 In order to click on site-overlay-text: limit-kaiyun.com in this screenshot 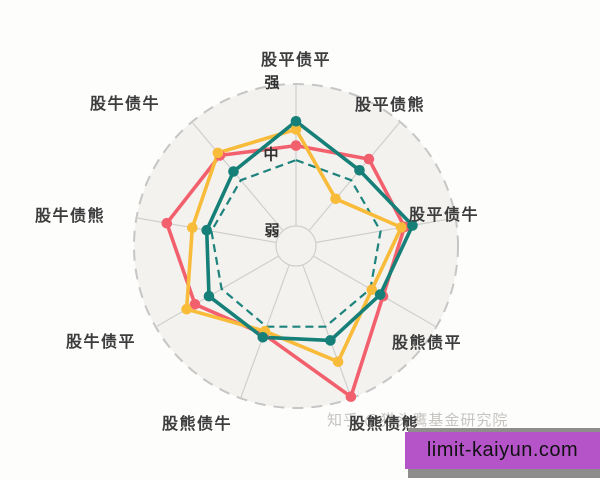, I will do `click(502, 450)`.